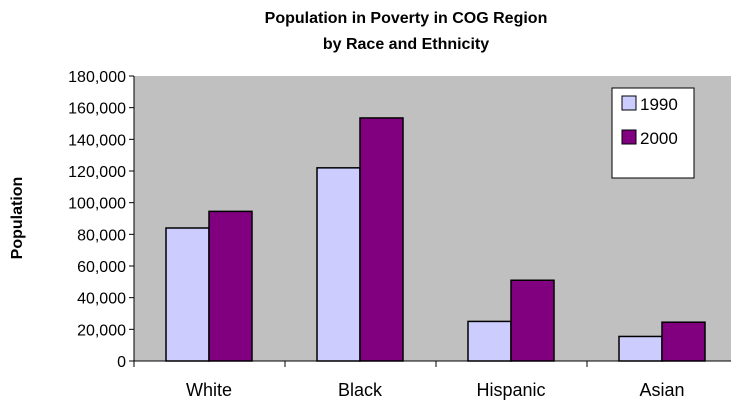 Image resolution: width=731 pixels, height=404 pixels. I want to click on bar-1990-white, so click(187, 294).